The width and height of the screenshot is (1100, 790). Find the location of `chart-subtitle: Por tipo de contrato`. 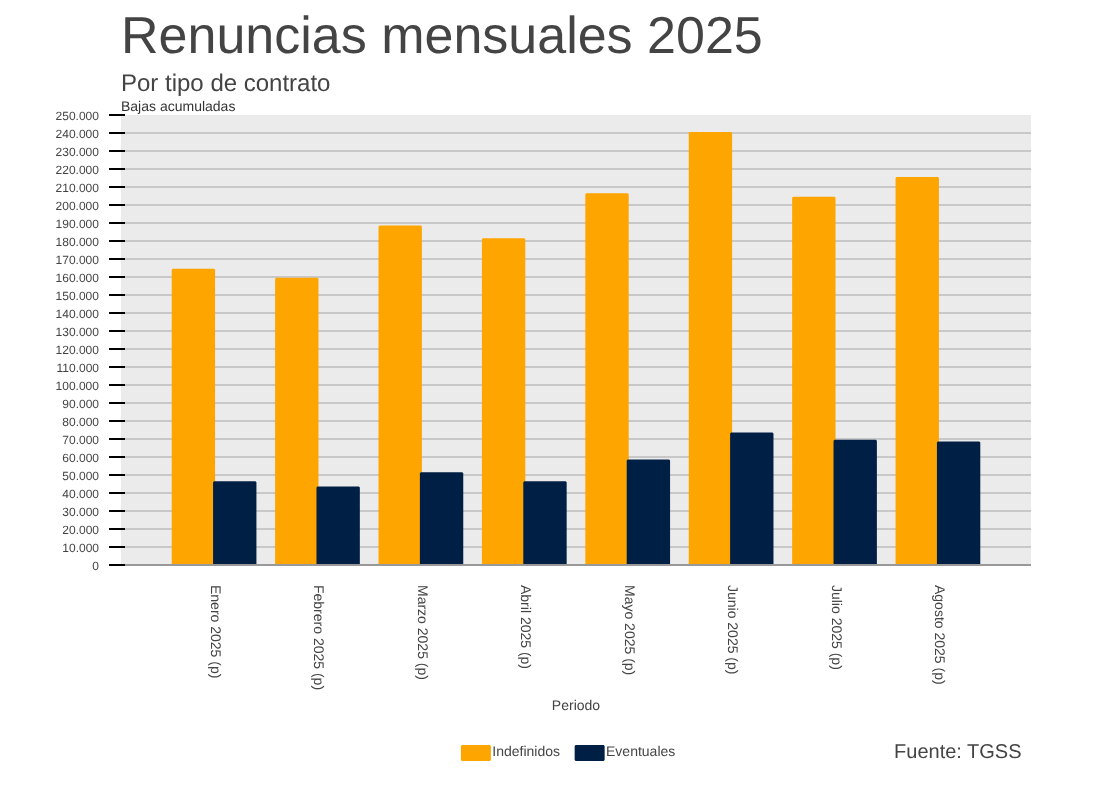

chart-subtitle: Por tipo de contrato is located at coordinates (226, 83).